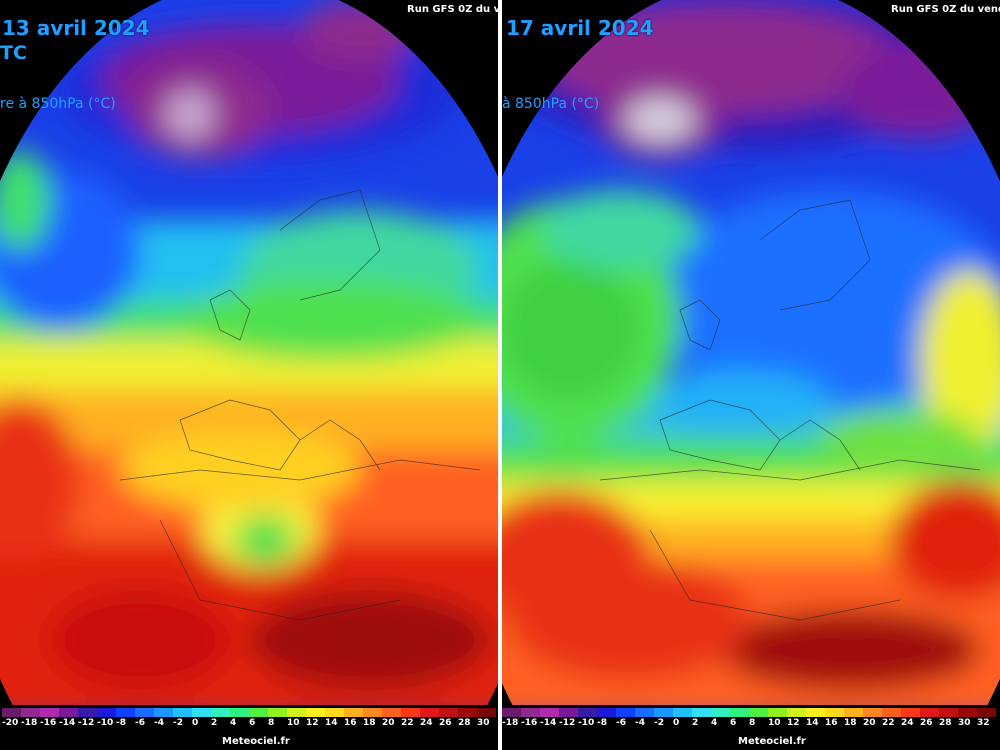 The height and width of the screenshot is (750, 1000). What do you see at coordinates (580, 28) in the screenshot?
I see `map-date-right: 17 avril 2024` at bounding box center [580, 28].